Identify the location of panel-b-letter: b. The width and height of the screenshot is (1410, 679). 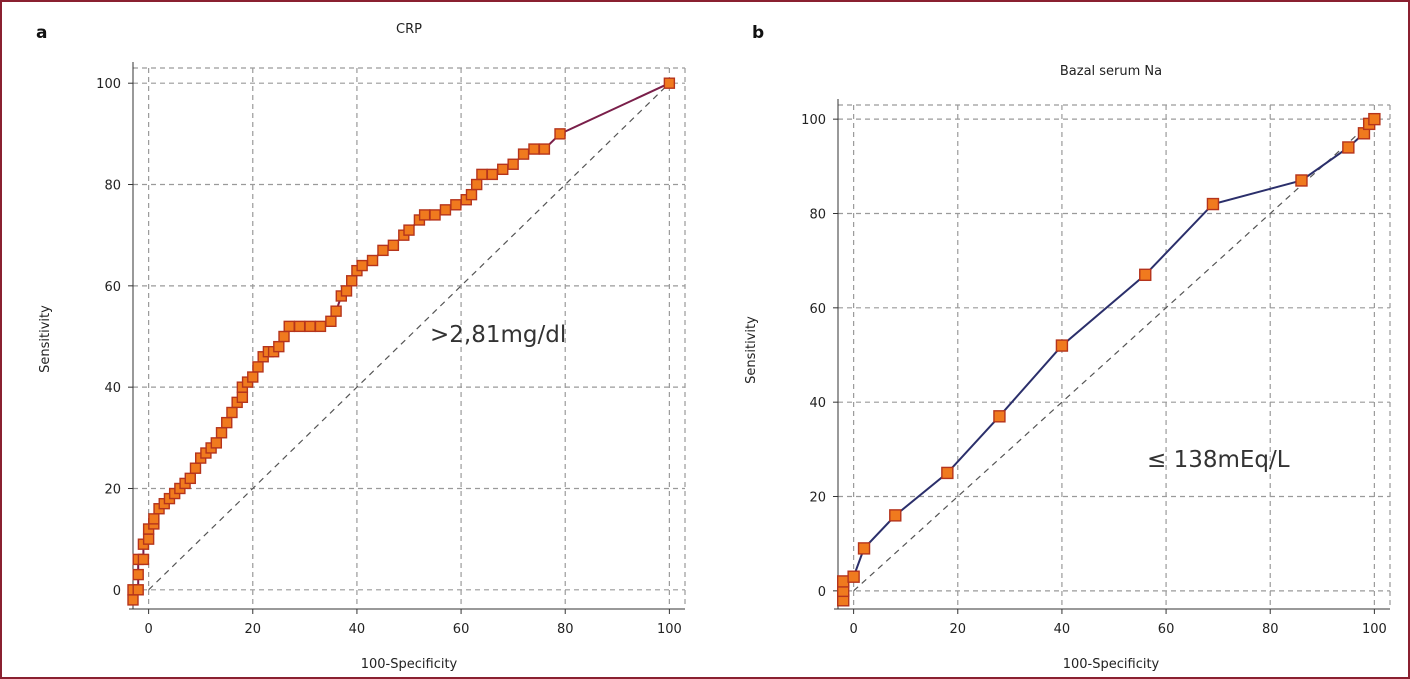
(758, 33).